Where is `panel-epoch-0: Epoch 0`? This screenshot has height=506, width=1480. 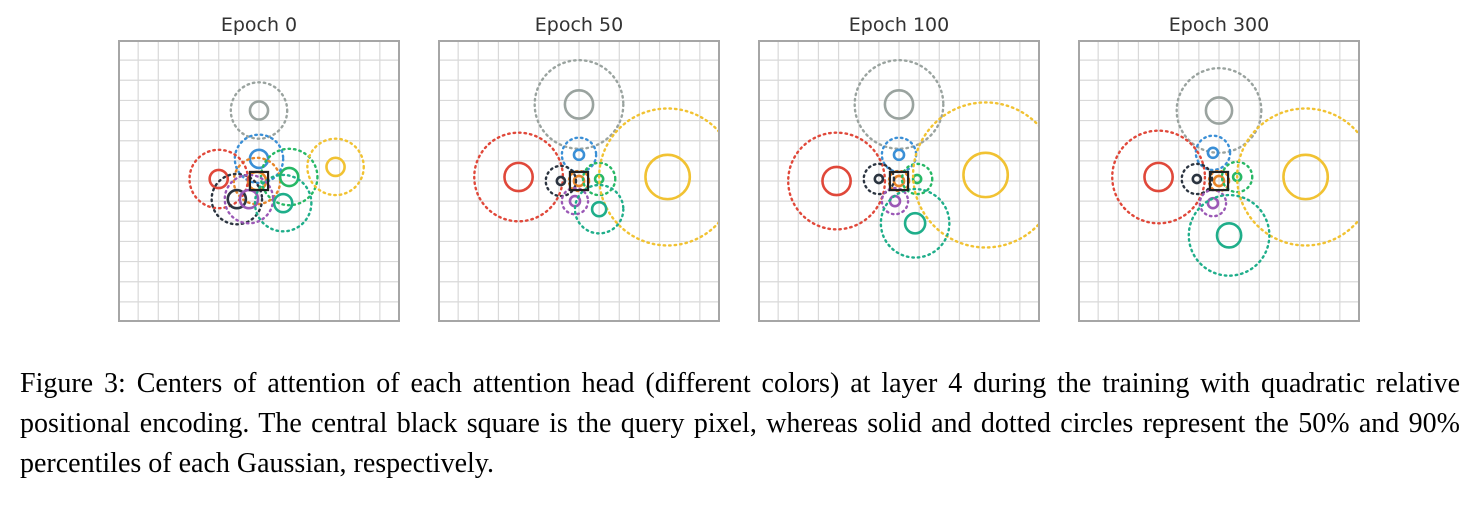
panel-epoch-0: Epoch 0 is located at coordinates (259, 168).